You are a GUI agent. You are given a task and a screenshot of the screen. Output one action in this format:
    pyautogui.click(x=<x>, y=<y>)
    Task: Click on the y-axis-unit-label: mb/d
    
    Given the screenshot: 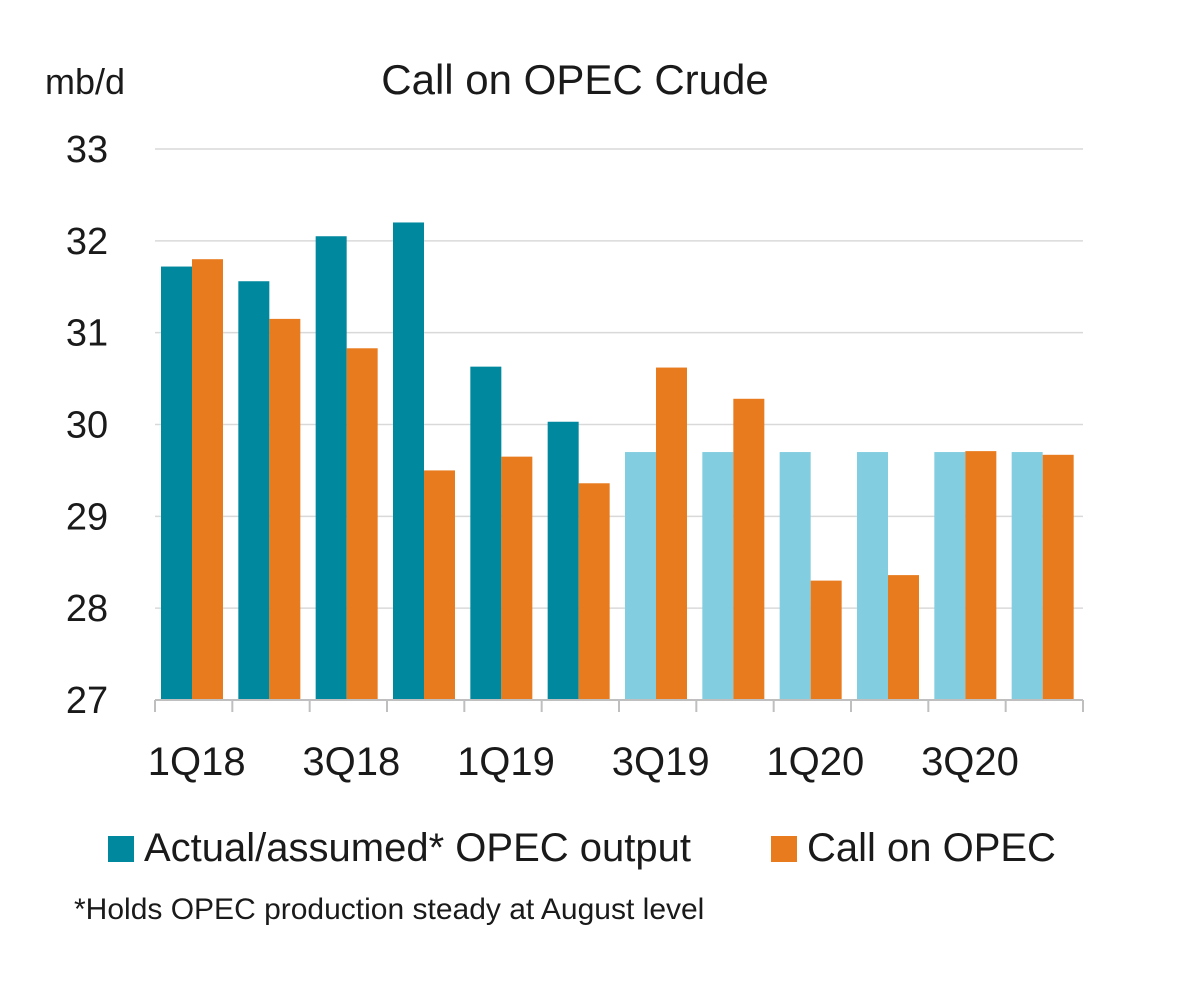 What is the action you would take?
    pyautogui.click(x=85, y=81)
    